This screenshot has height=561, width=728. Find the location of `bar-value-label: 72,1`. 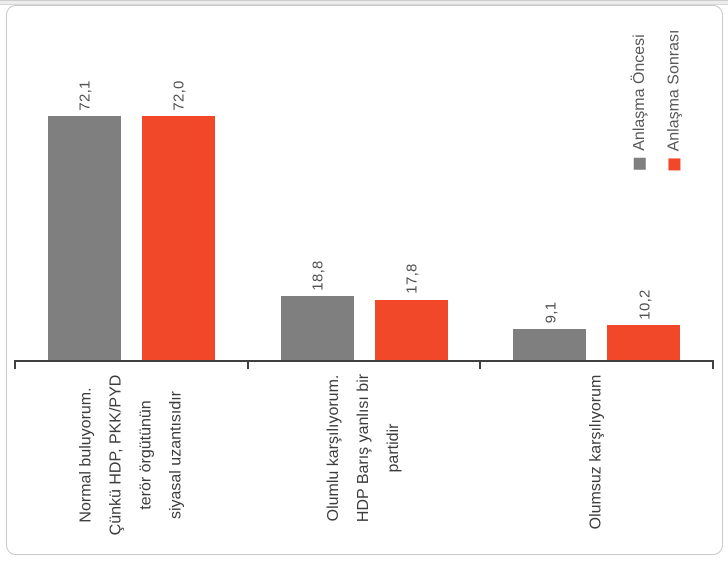

bar-value-label: 72,1 is located at coordinates (86, 95).